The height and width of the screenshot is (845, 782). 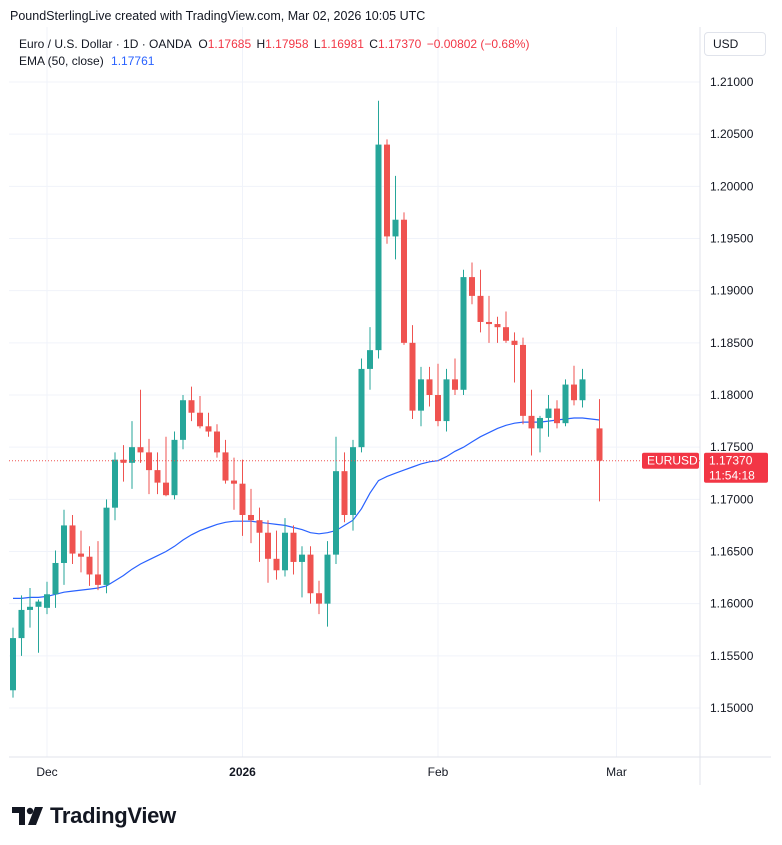 I want to click on price-tick-label: 1.19000, so click(x=732, y=291).